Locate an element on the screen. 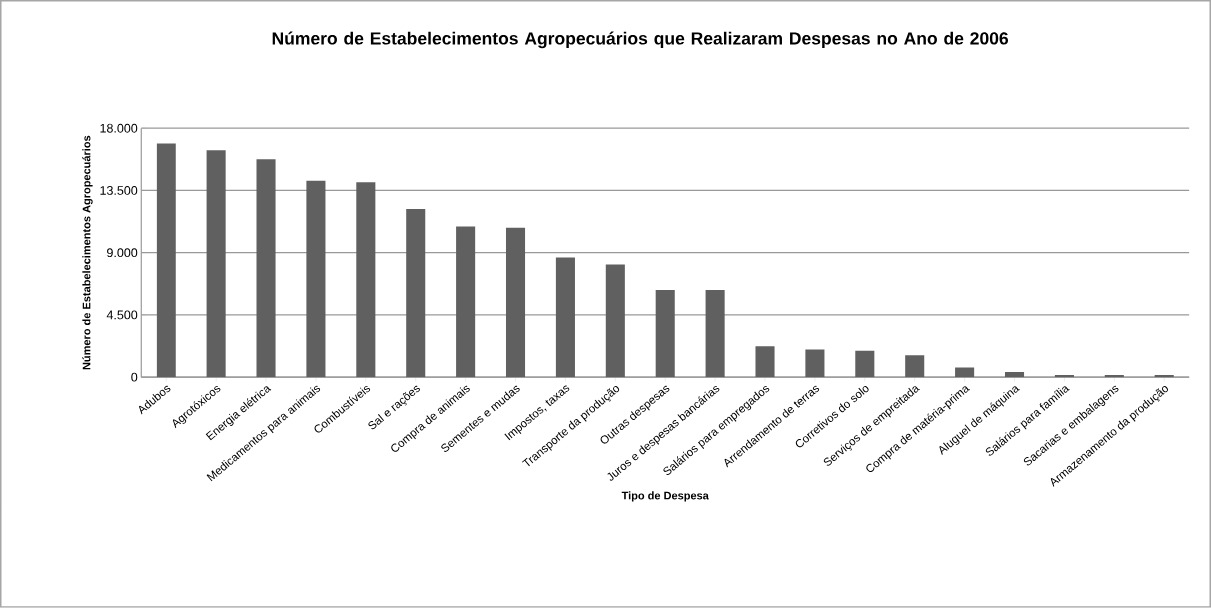  y-tick-label: 0 is located at coordinates (134, 377).